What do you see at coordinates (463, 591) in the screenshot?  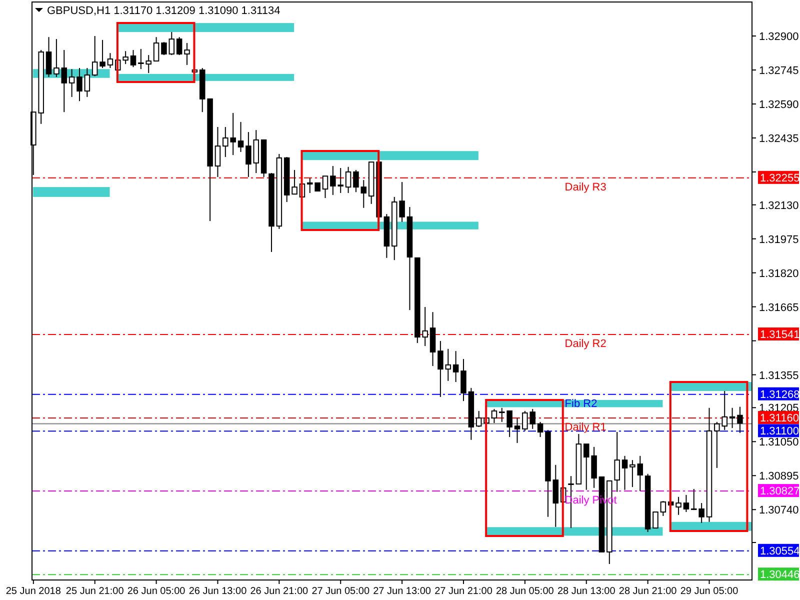 I see `x-tick-label: 27 Jun 21:00` at bounding box center [463, 591].